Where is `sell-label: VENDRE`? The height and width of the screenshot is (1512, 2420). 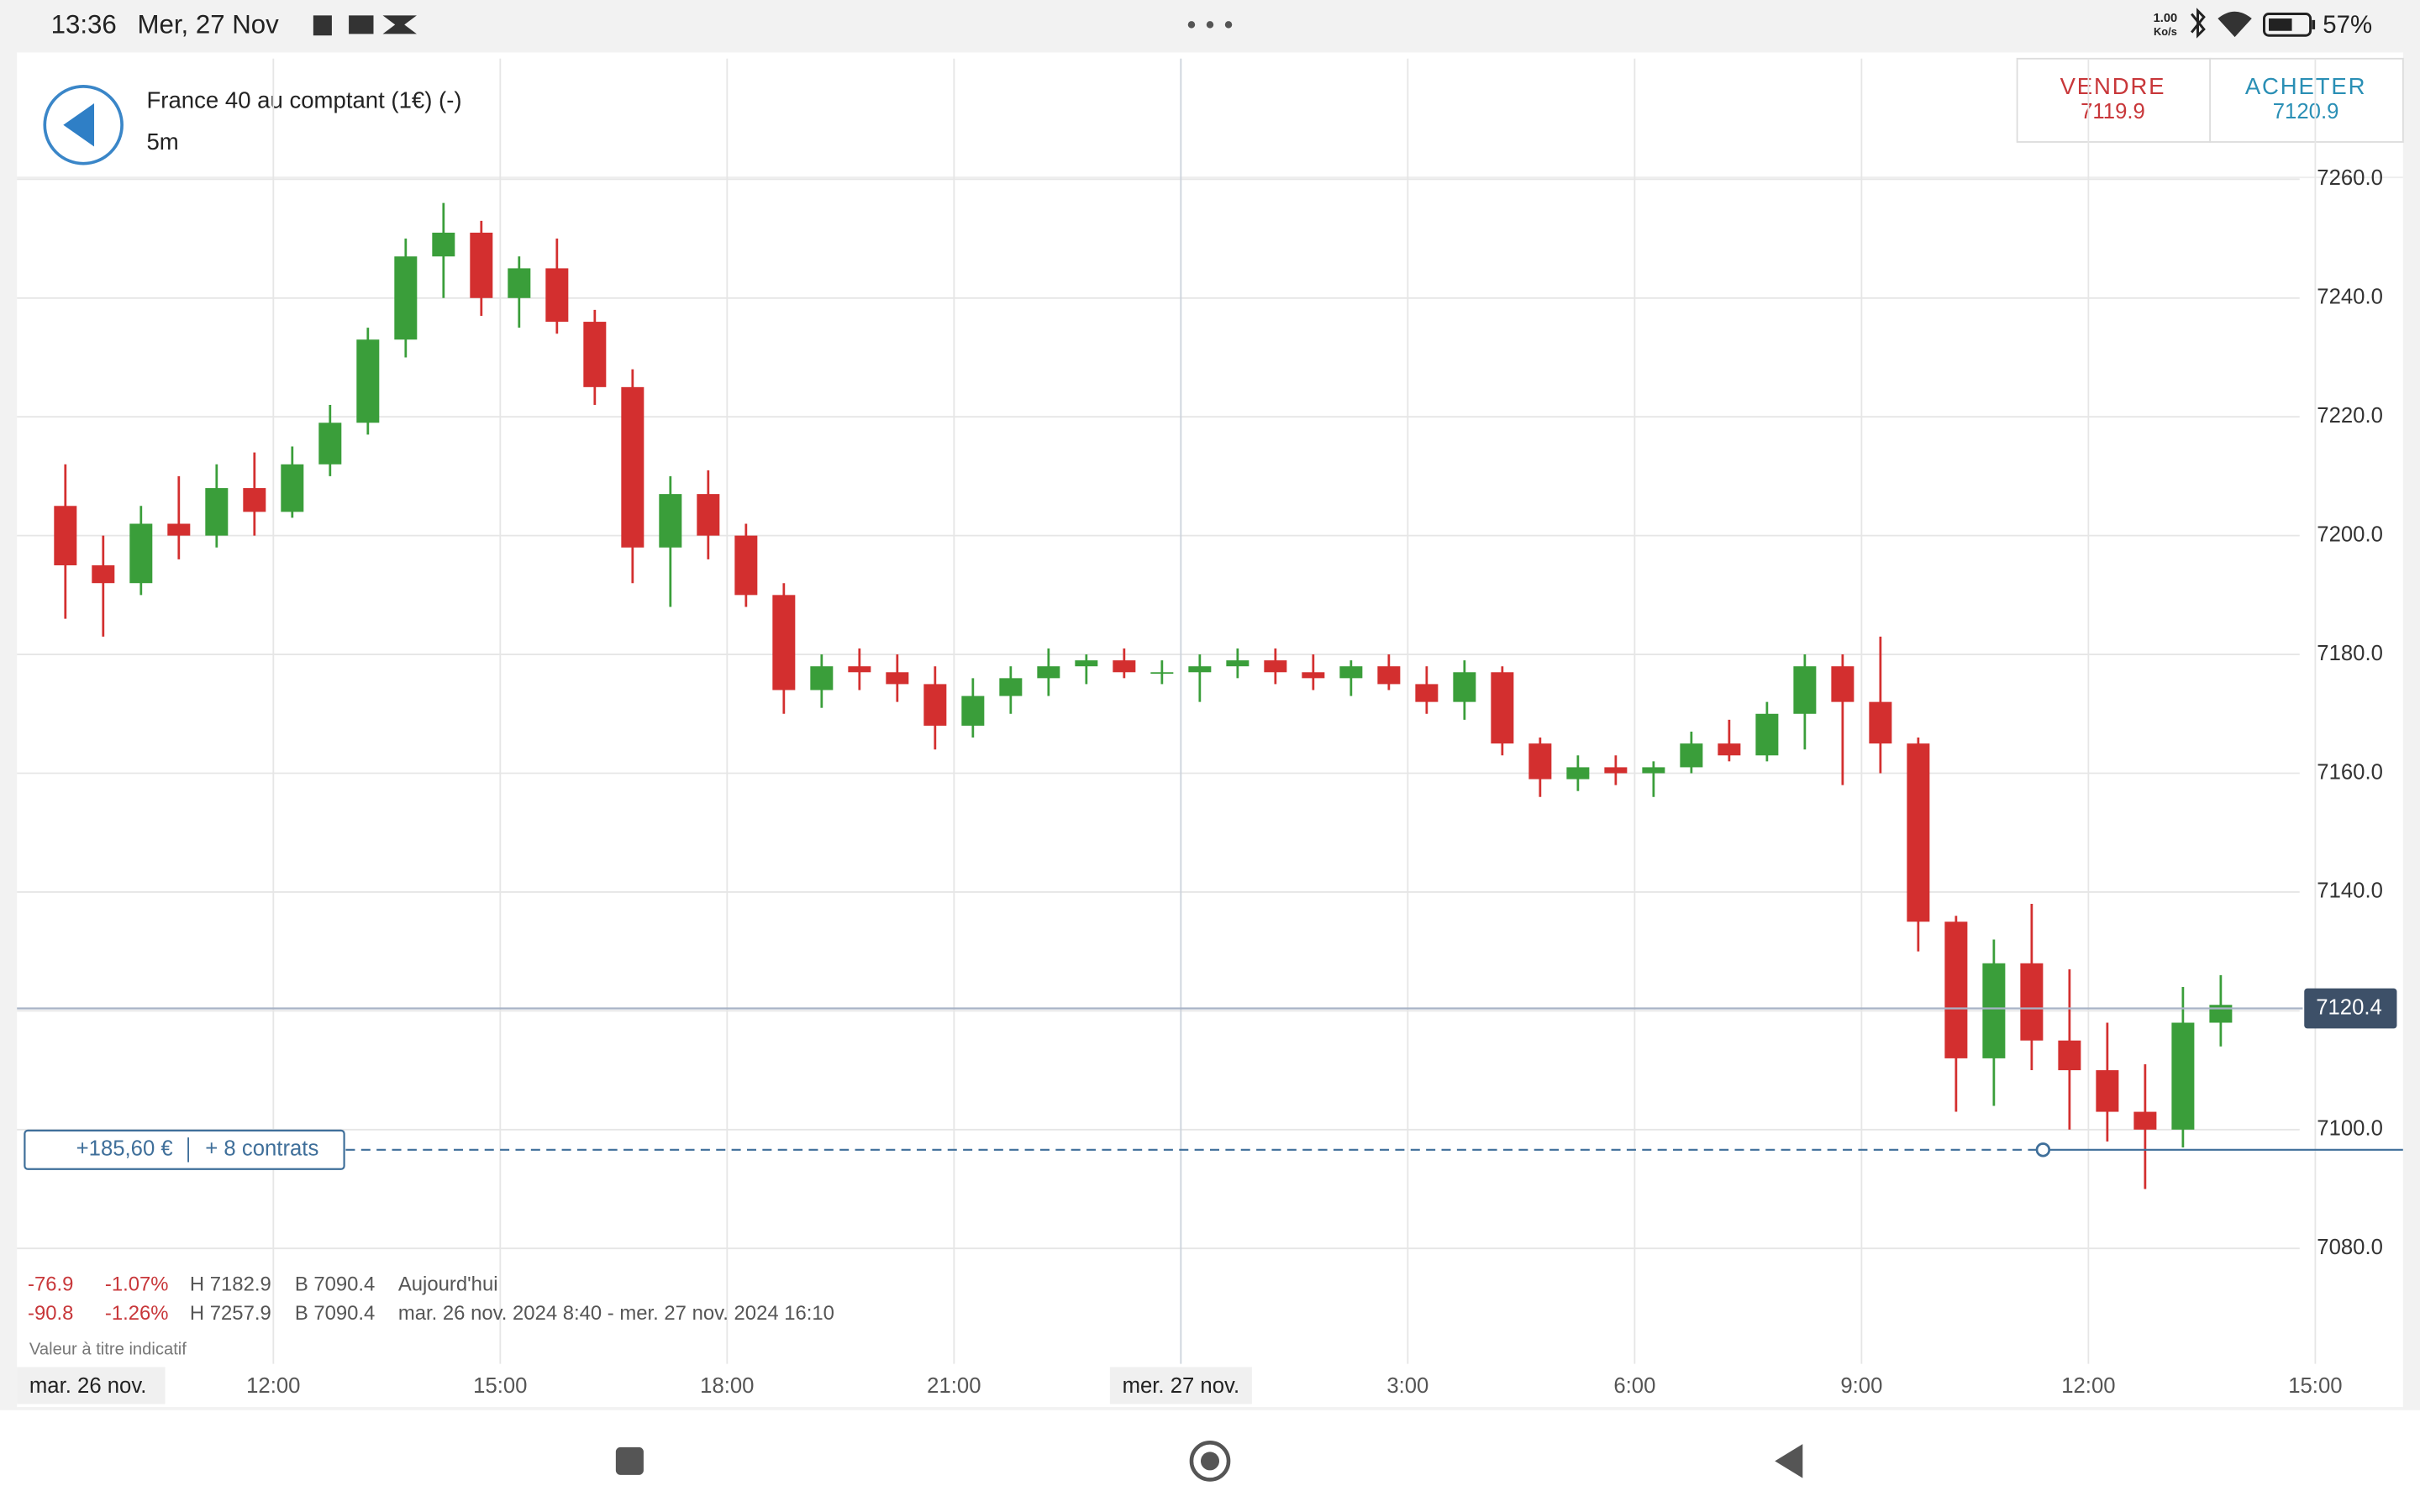 sell-label: VENDRE is located at coordinates (2113, 86).